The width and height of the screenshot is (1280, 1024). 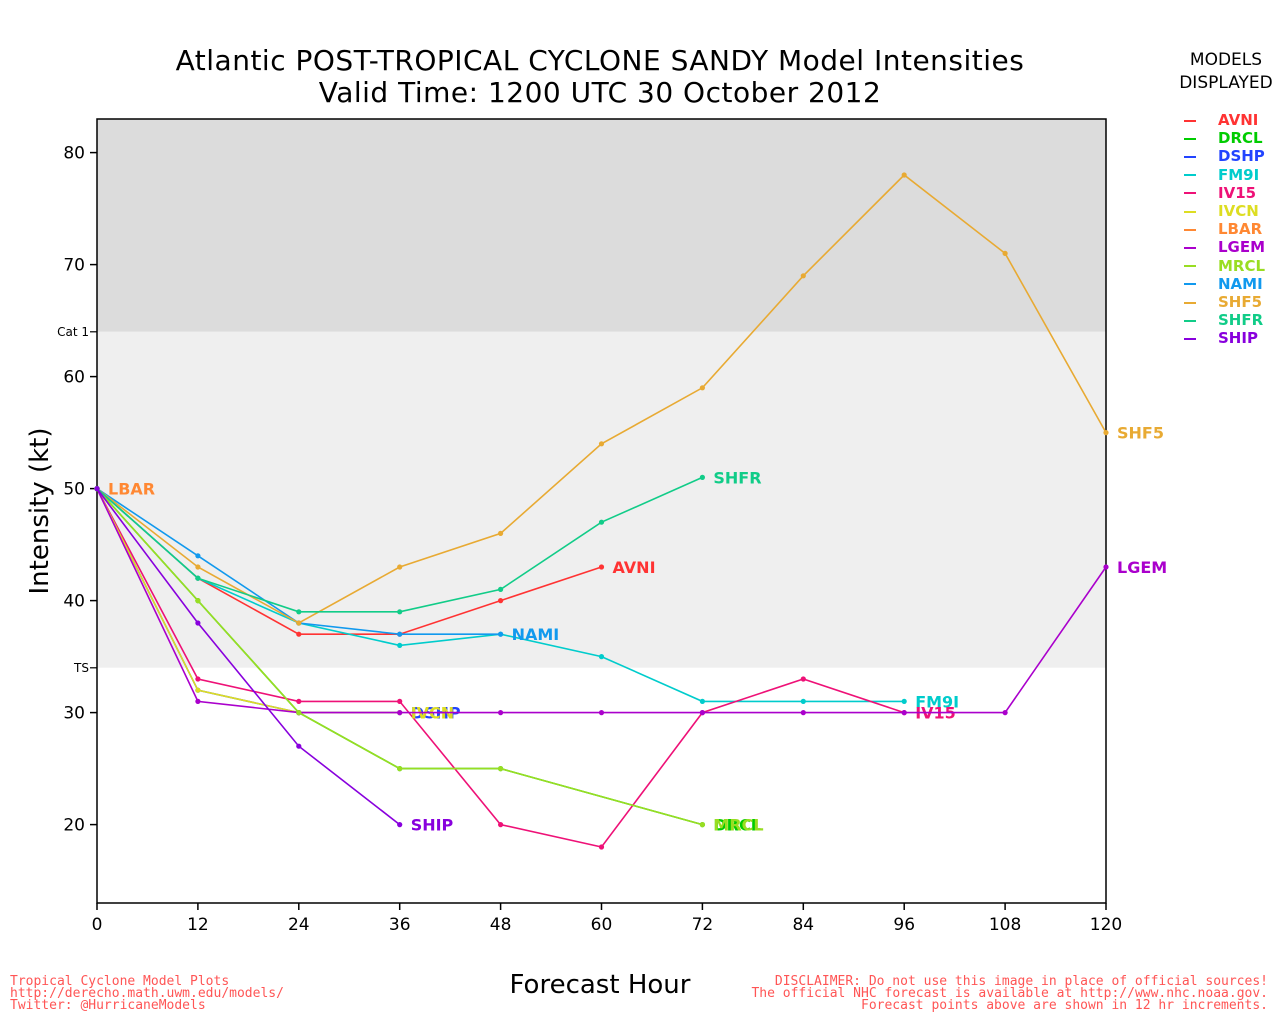 I want to click on x-tick-label: 36, so click(x=400, y=925).